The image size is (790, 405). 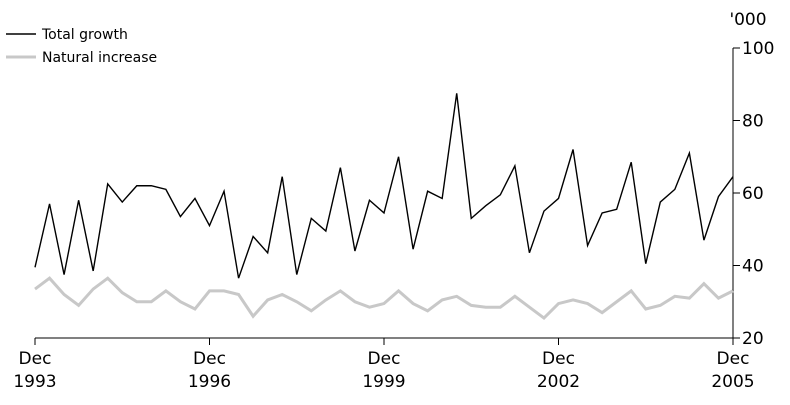 What do you see at coordinates (383, 382) in the screenshot?
I see `x-tick-label-year: 1999` at bounding box center [383, 382].